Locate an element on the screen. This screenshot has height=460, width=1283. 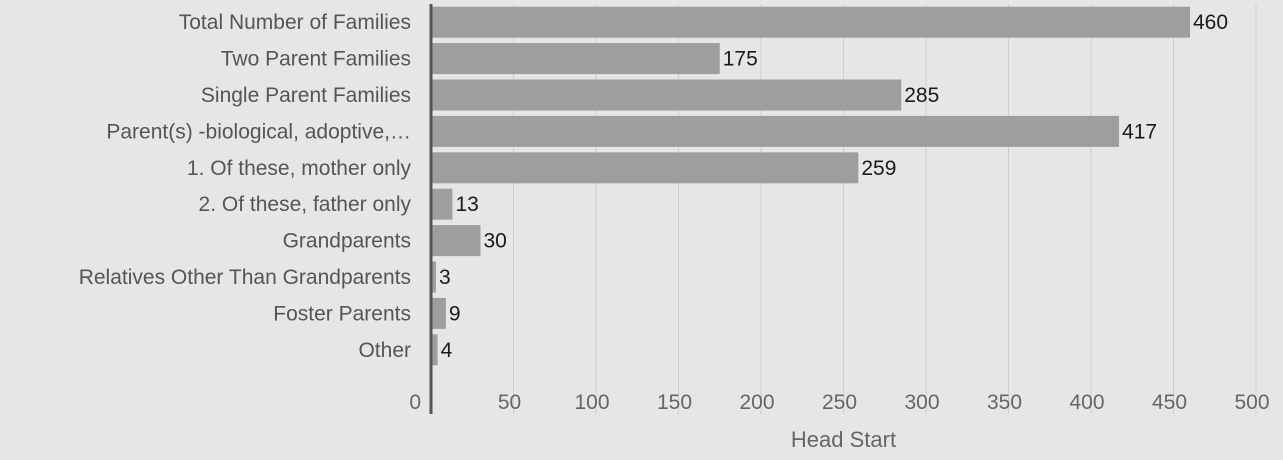
x-tick-label: 400 is located at coordinates (1086, 402).